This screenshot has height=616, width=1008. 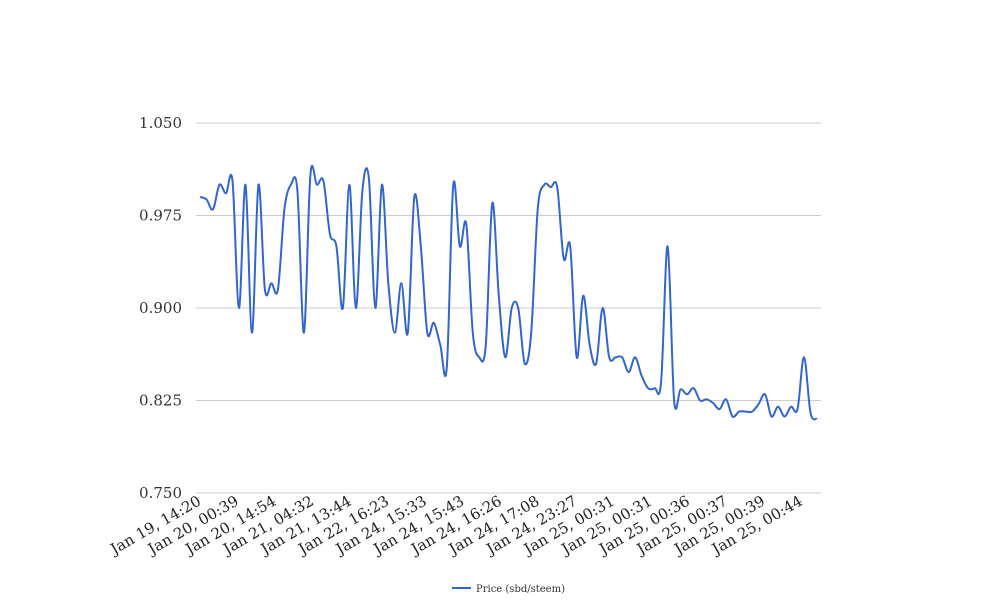 What do you see at coordinates (160, 216) in the screenshot?
I see `y-tick-label: 0.975` at bounding box center [160, 216].